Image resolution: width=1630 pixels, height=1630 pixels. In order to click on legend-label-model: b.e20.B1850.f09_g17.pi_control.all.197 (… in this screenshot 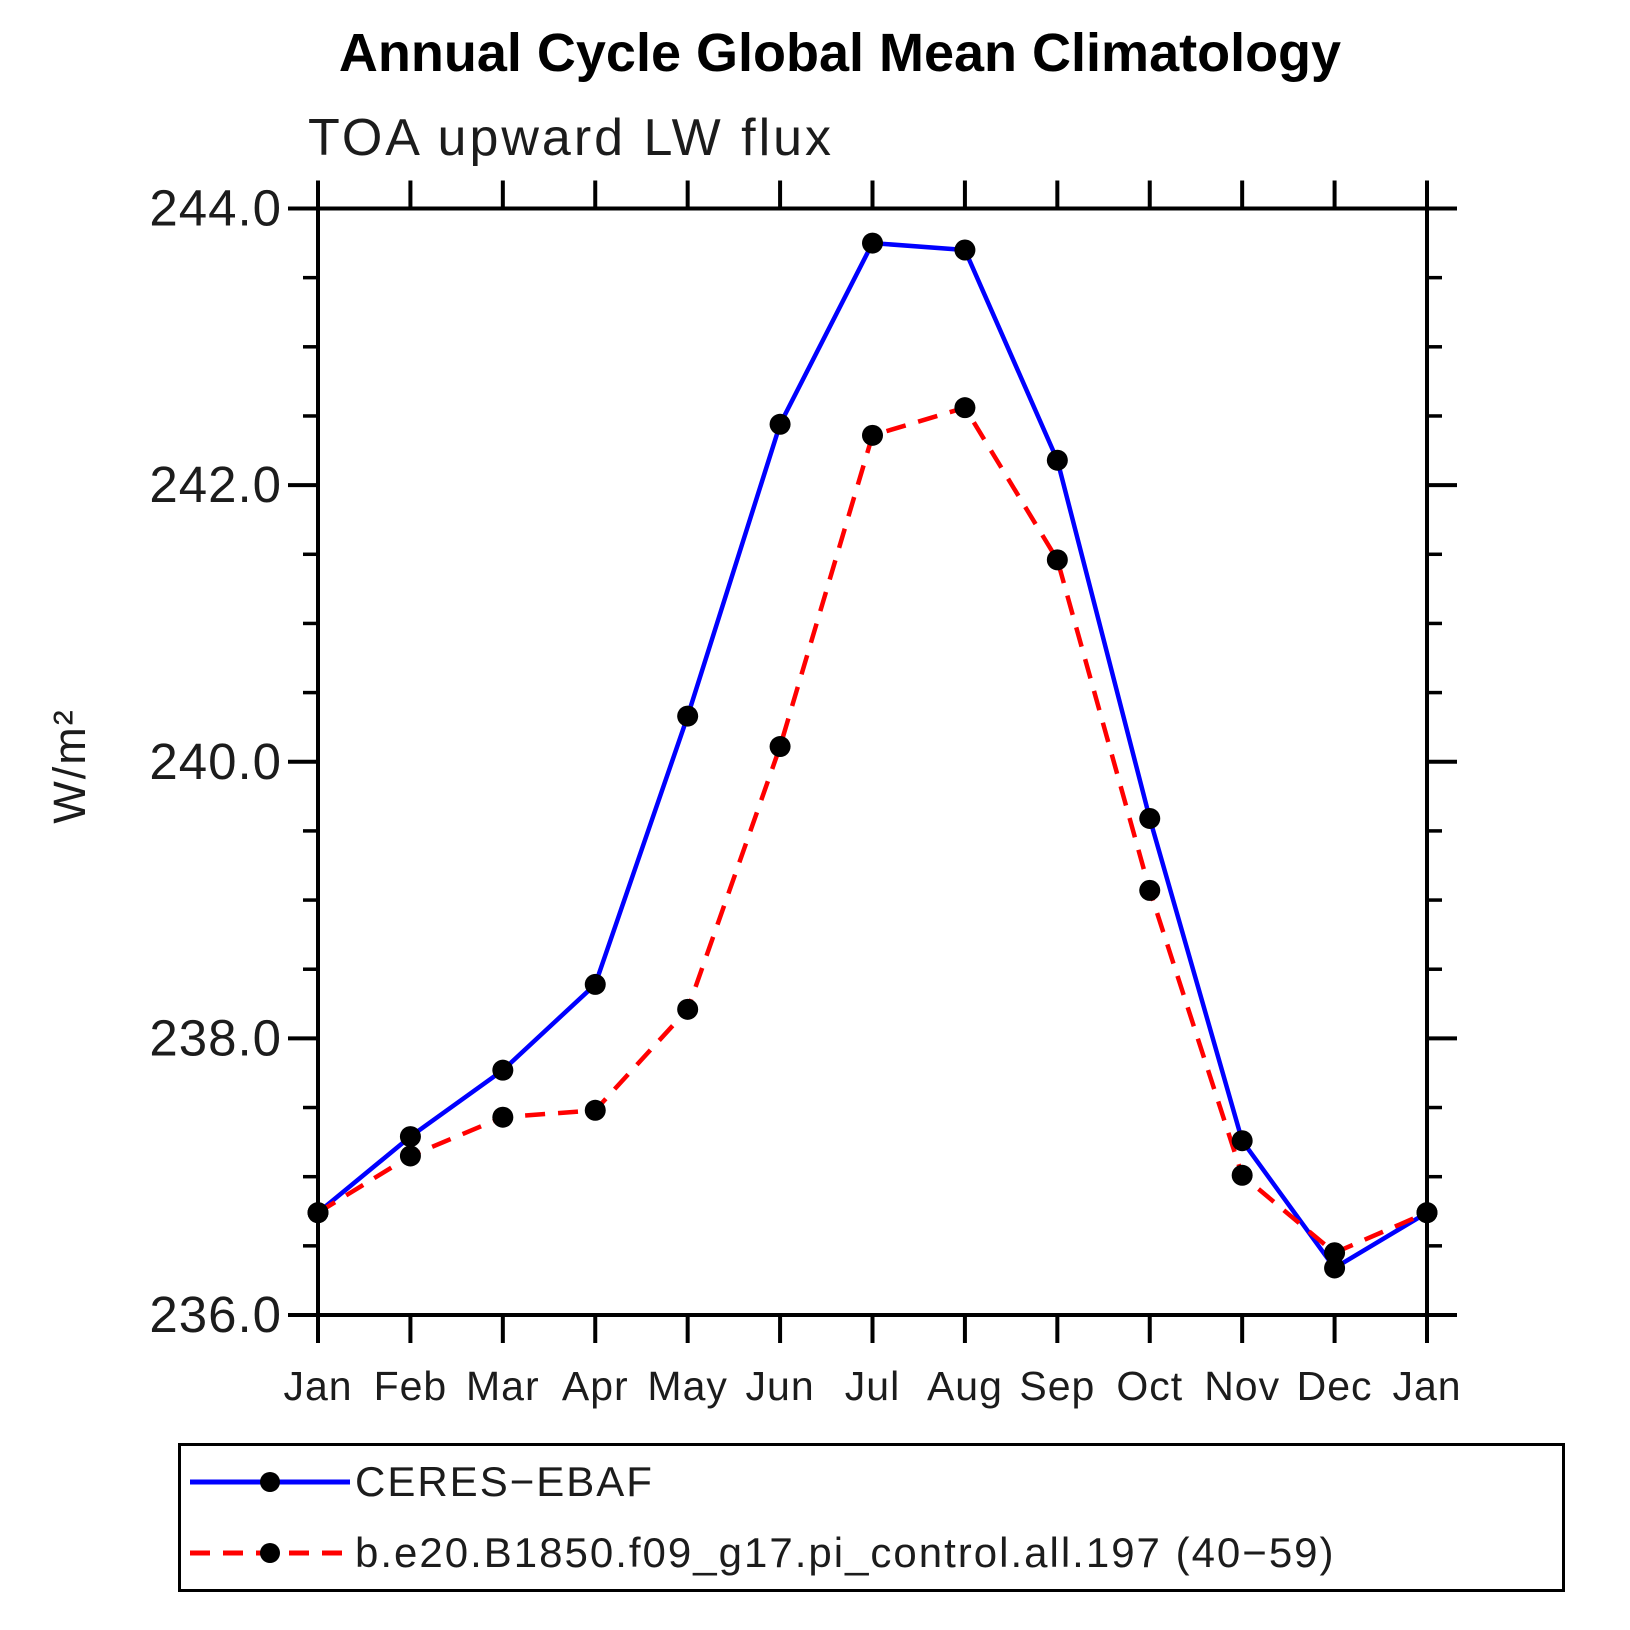, I will do `click(845, 1553)`.